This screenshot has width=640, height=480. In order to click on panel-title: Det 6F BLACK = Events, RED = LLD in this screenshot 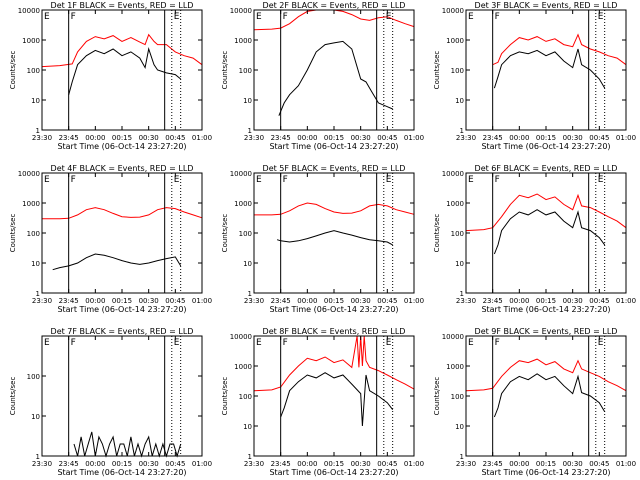, I will do `click(546, 168)`.